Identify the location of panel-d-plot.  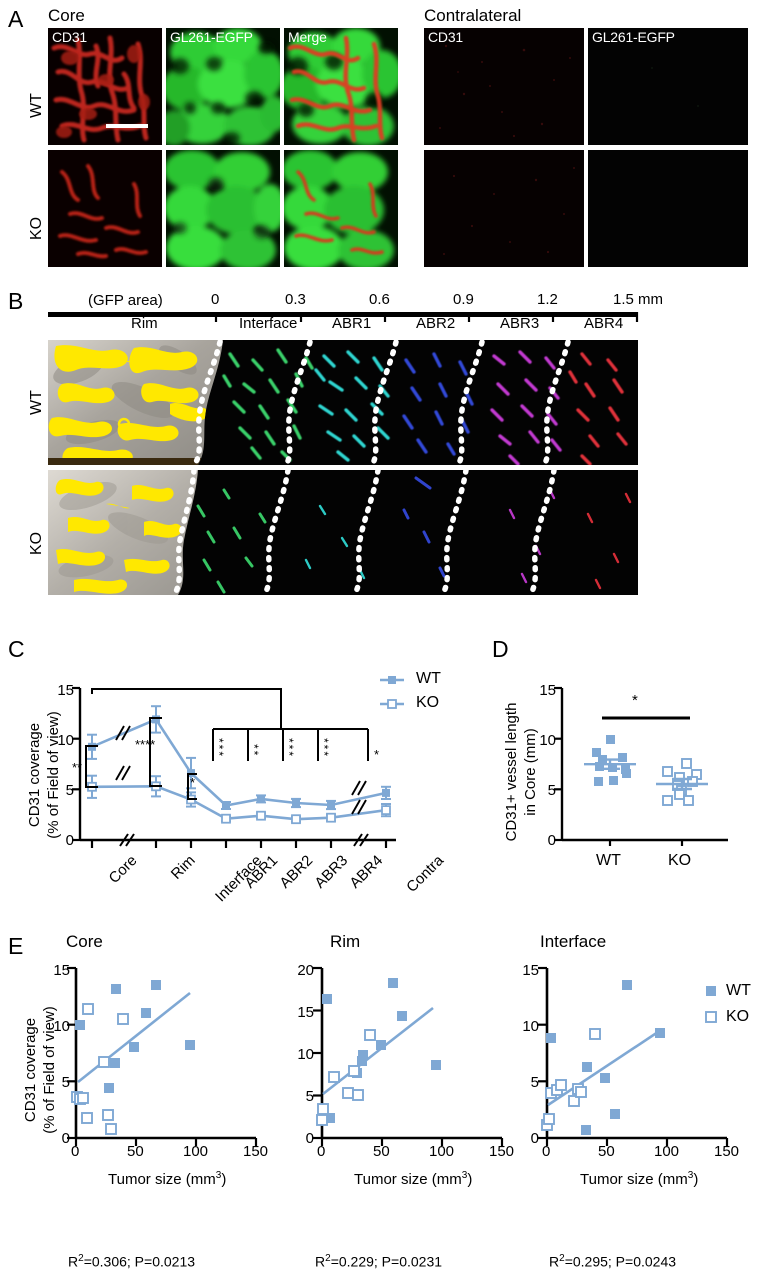
(641, 766).